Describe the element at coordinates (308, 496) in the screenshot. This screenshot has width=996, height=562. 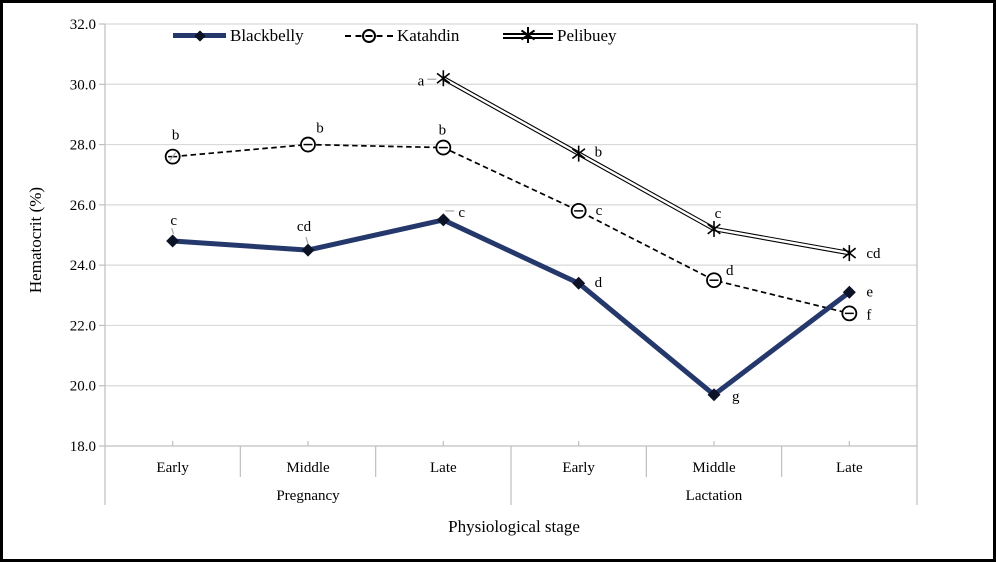
I see `group-label: Pregnancy` at that location.